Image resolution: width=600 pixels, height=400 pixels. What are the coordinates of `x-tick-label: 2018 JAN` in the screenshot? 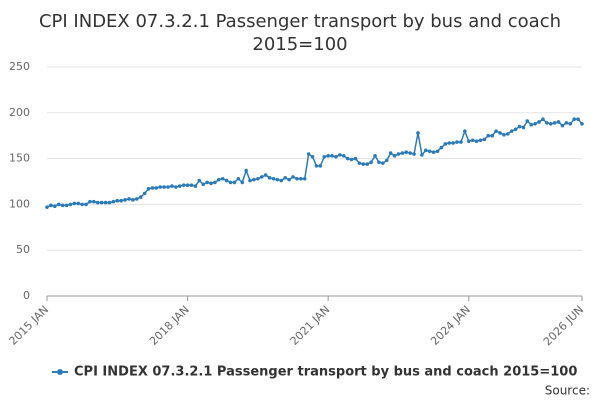 It's located at (169, 325).